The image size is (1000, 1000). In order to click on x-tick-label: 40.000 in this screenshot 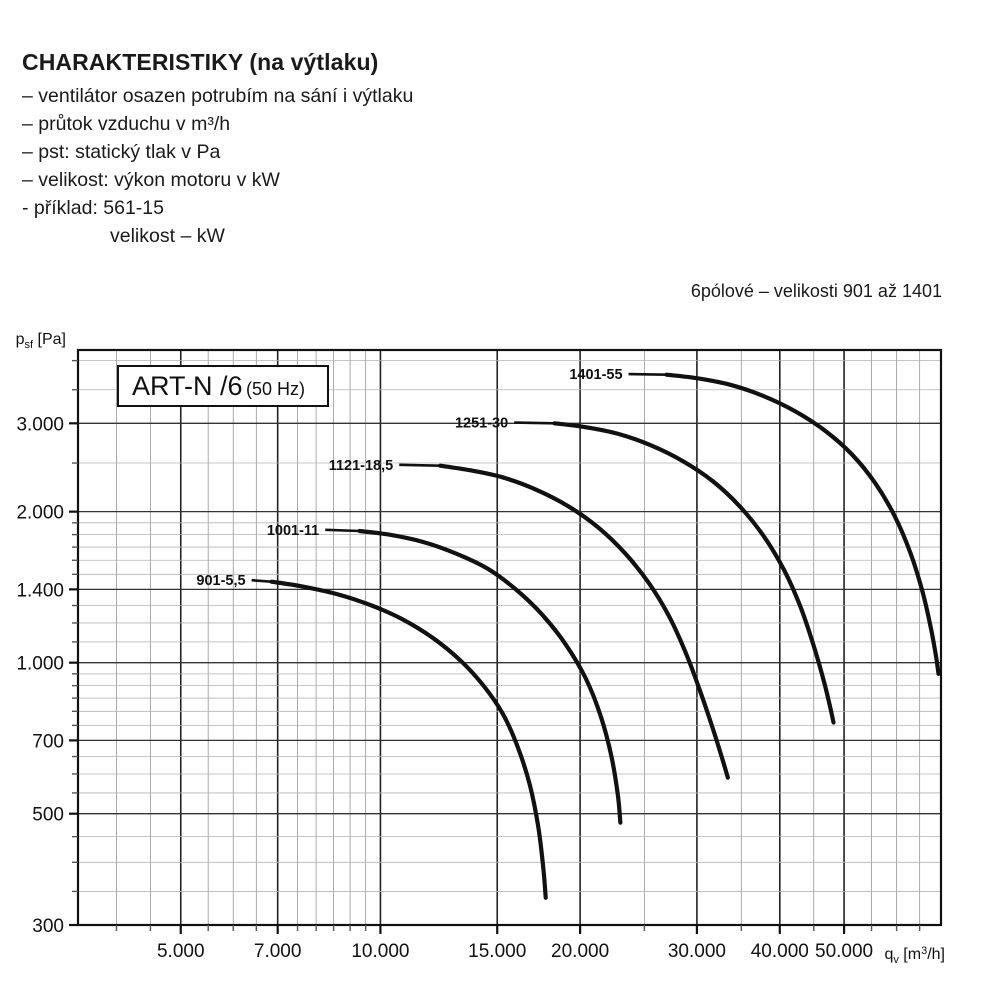, I will do `click(780, 951)`.